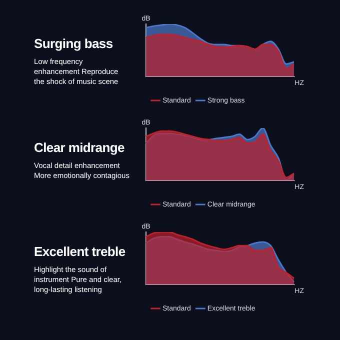 This screenshot has width=340, height=340. I want to click on text: Surging bass, so click(74, 43).